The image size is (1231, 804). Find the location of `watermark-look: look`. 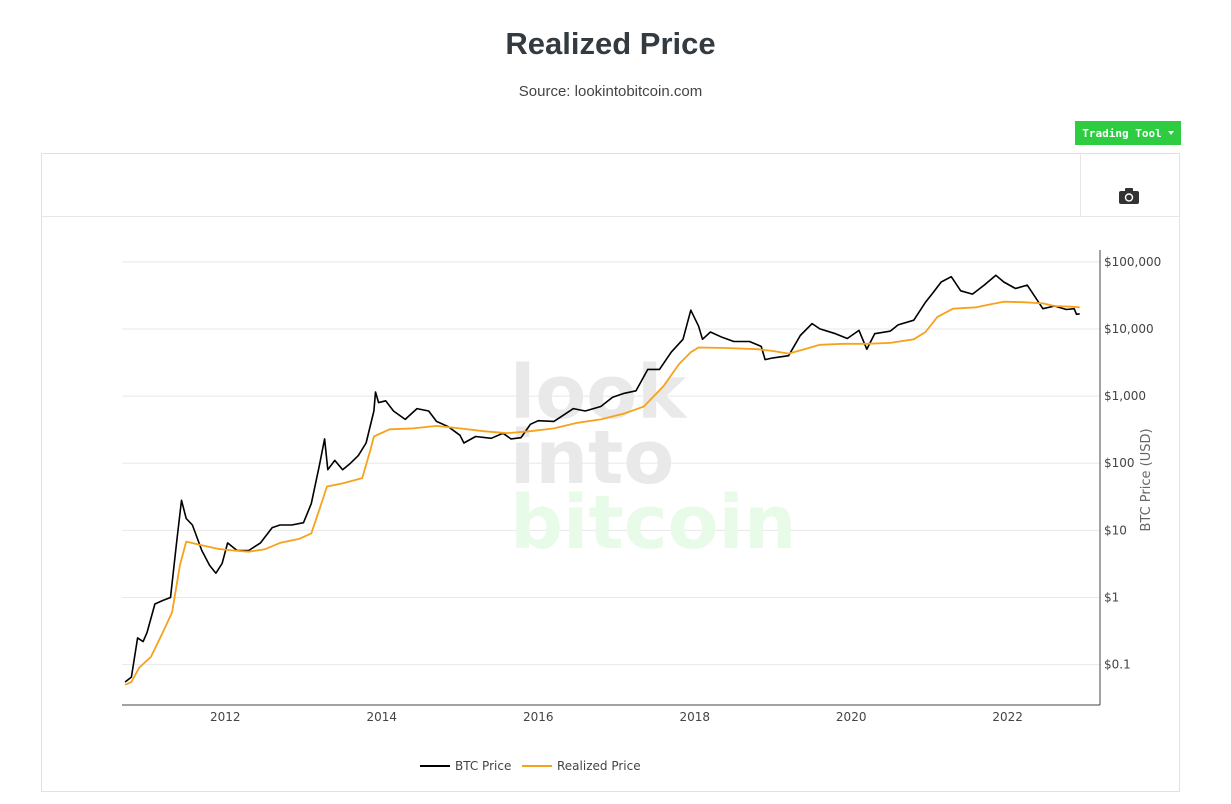

watermark-look: look is located at coordinates (599, 393).